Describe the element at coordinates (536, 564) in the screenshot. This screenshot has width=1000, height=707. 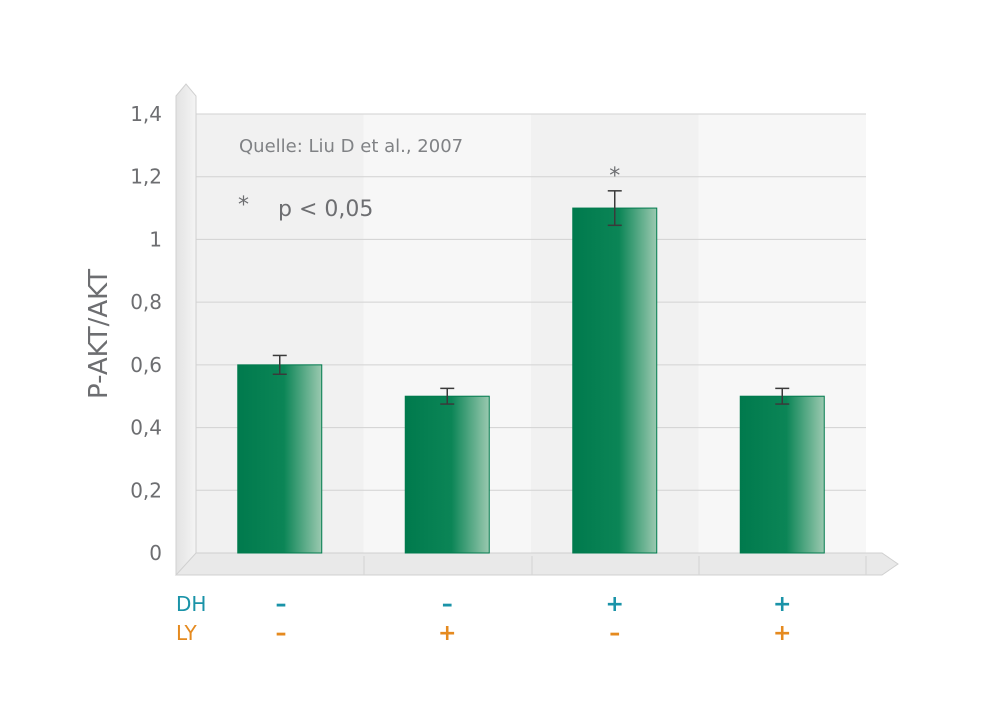
I see `x-axis-floor` at that location.